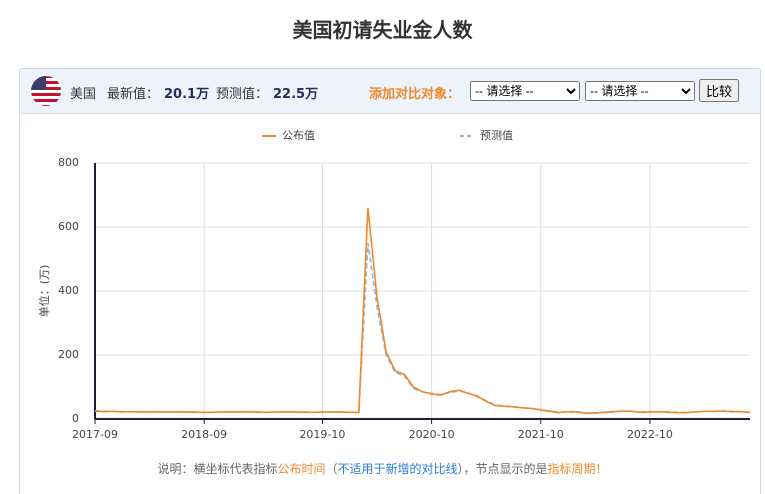 Image resolution: width=765 pixels, height=494 pixels. What do you see at coordinates (68, 354) in the screenshot?
I see `y-tick-label: 200` at bounding box center [68, 354].